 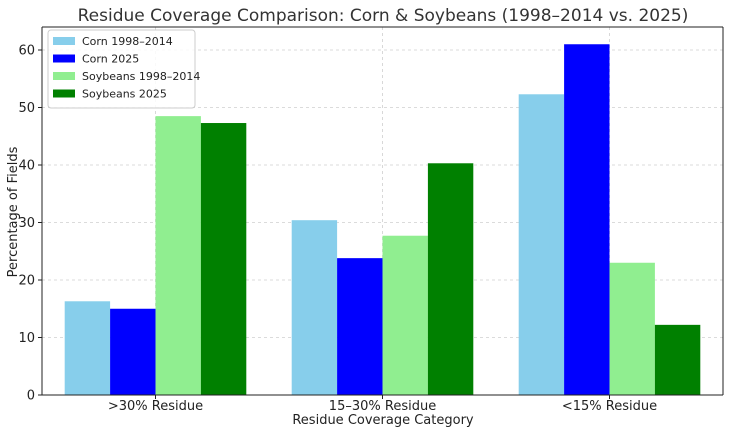 What do you see at coordinates (31, 396) in the screenshot?
I see `y-tick-label: 0` at bounding box center [31, 396].